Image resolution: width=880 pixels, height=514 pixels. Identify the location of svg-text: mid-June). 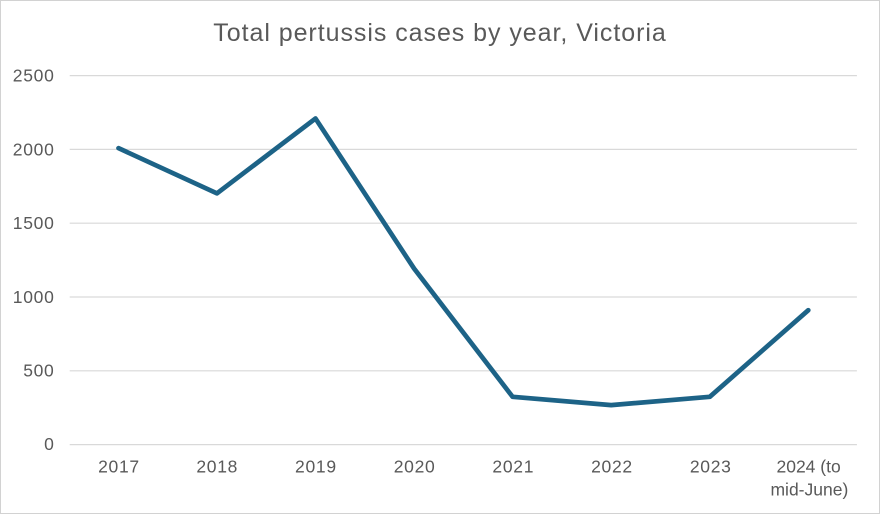
(809, 490).